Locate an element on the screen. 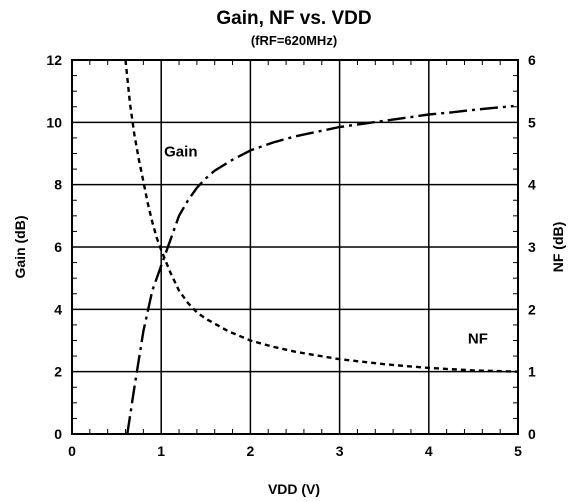 The height and width of the screenshot is (502, 580). y-tick-label: 10 is located at coordinates (54, 122).